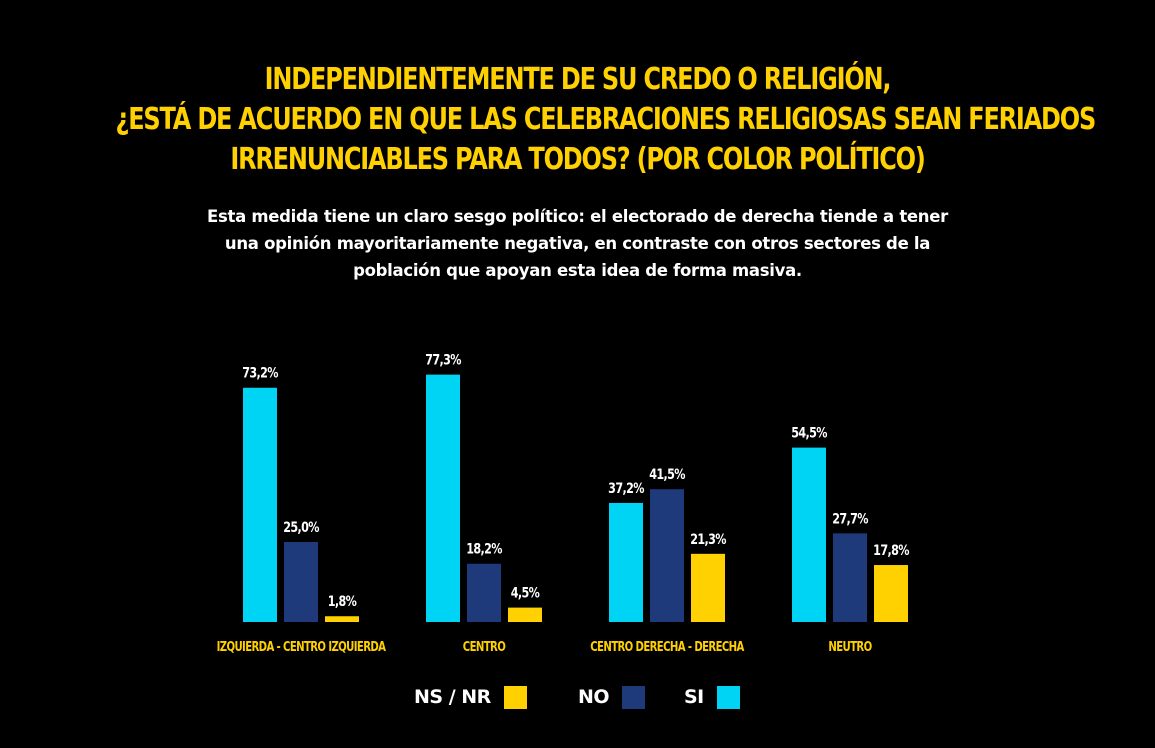  Describe the element at coordinates (694, 697) in the screenshot. I see `legend-label-si: SI` at that location.